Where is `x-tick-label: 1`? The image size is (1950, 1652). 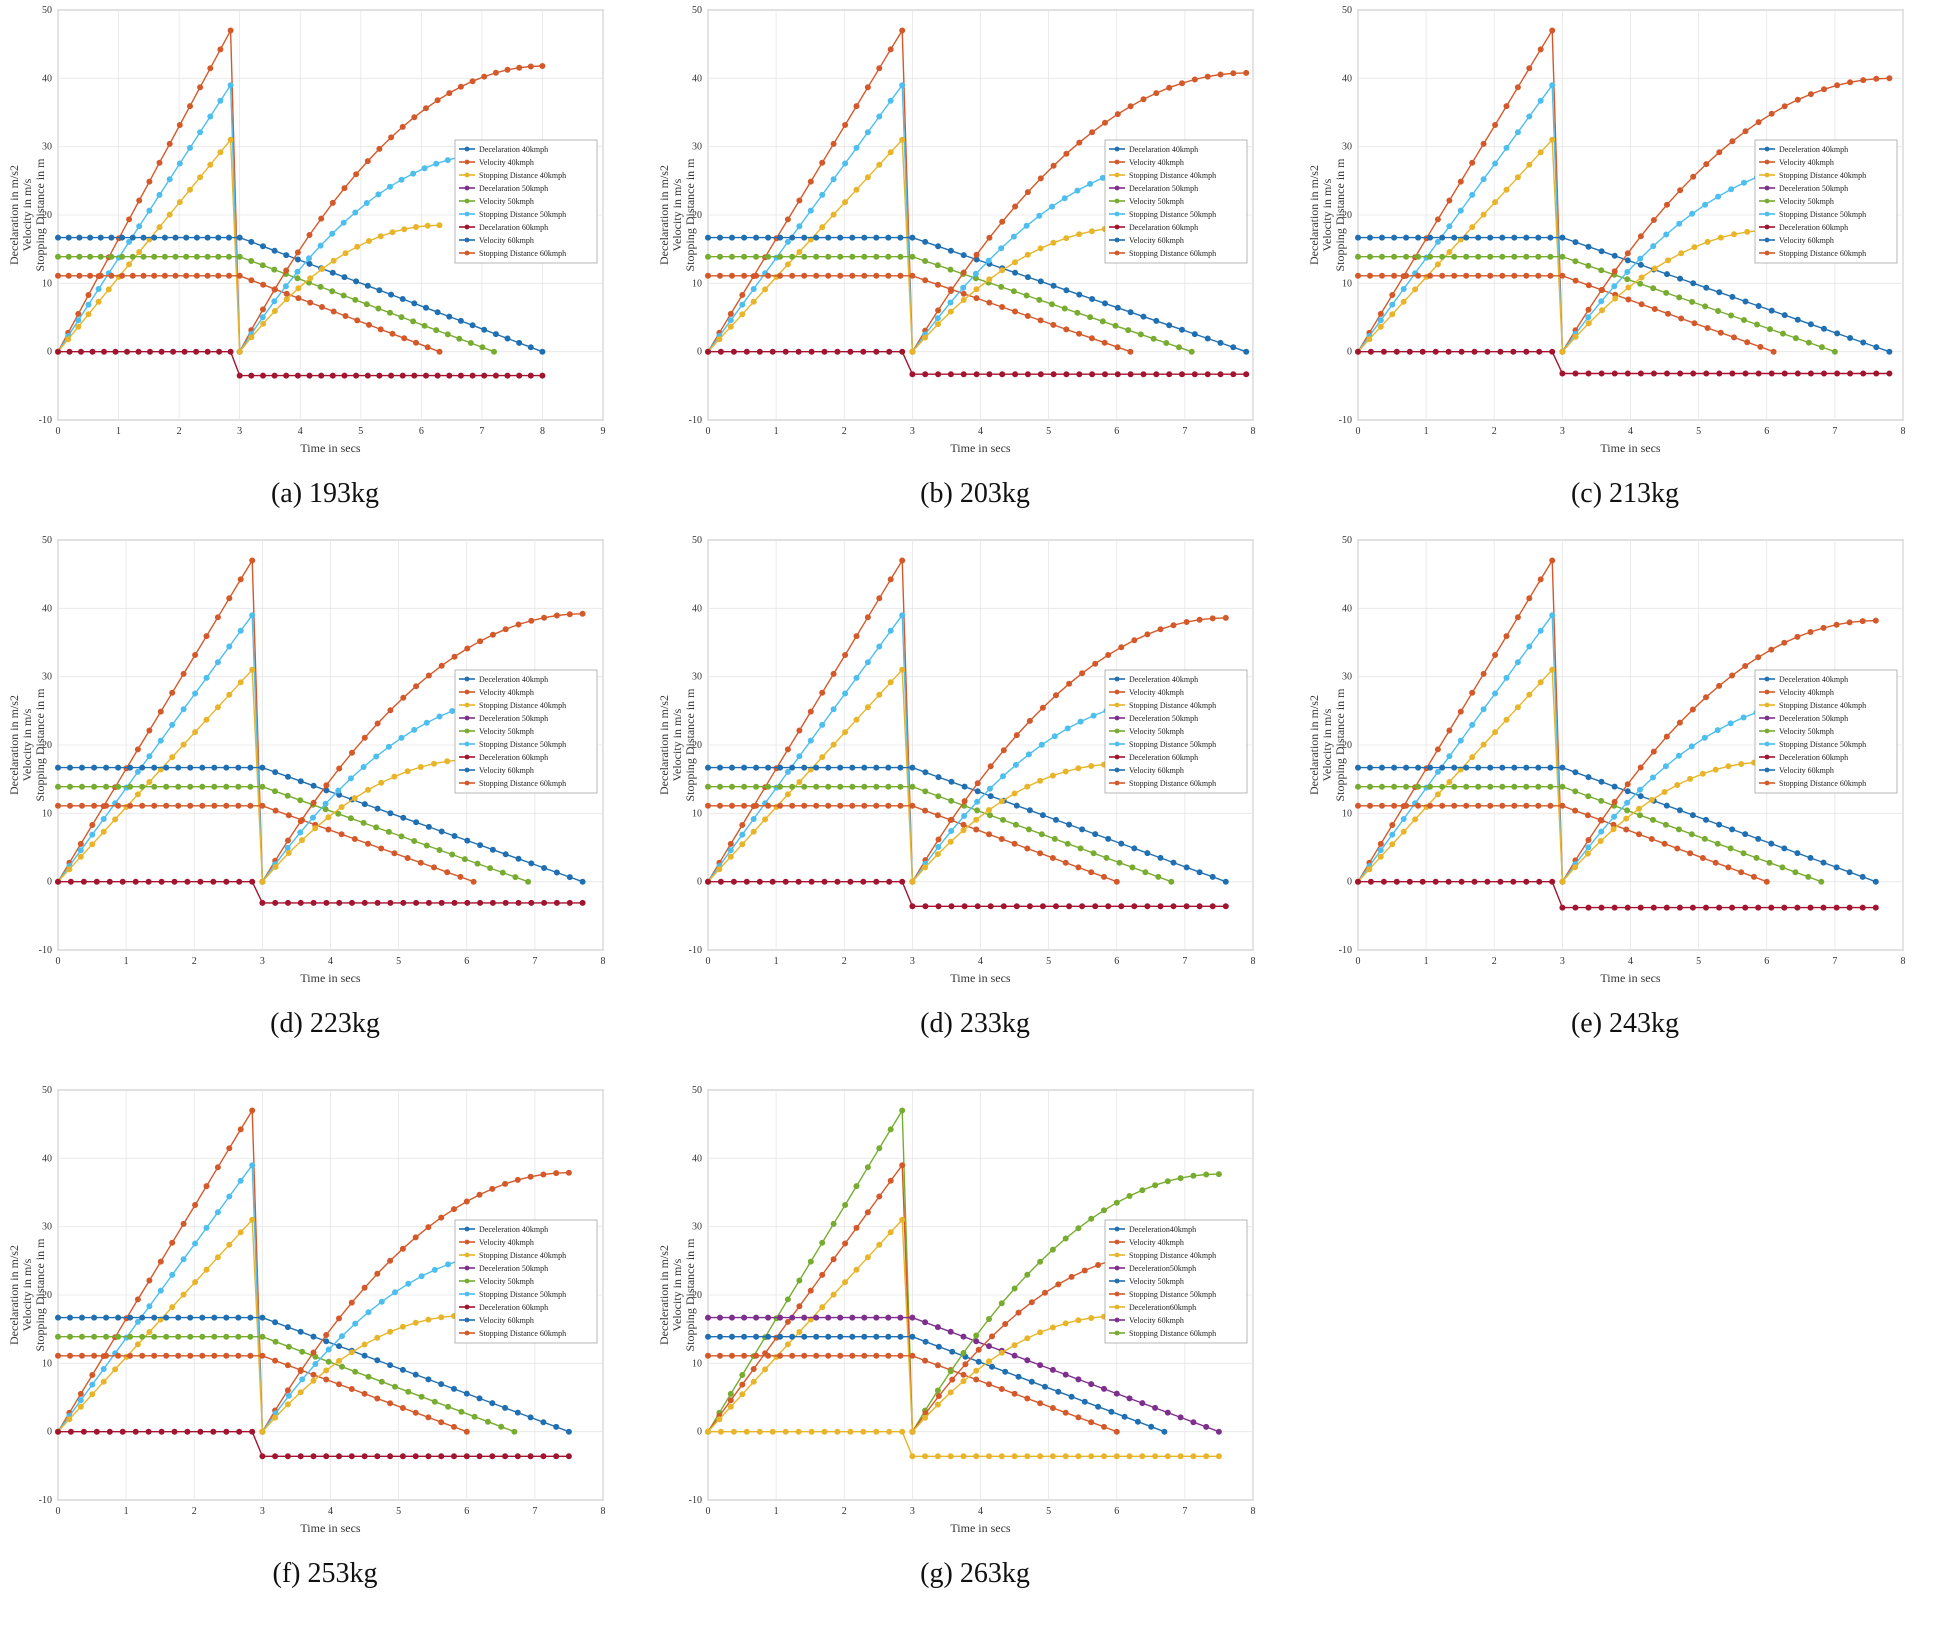 x-tick-label: 1 is located at coordinates (126, 961).